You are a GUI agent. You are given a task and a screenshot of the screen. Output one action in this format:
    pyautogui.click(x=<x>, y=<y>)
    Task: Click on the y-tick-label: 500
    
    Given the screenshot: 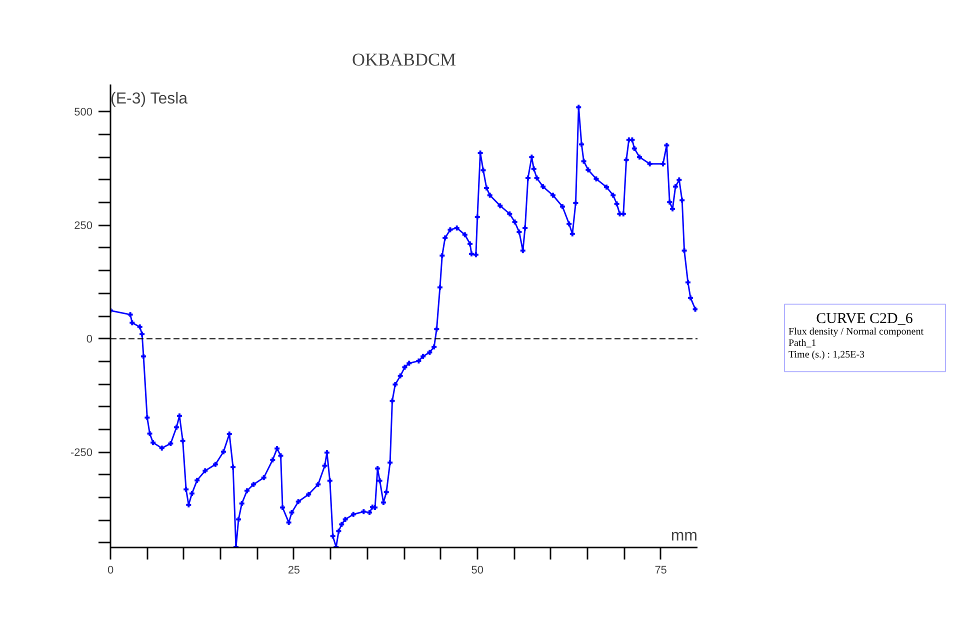 What is the action you would take?
    pyautogui.click(x=83, y=112)
    